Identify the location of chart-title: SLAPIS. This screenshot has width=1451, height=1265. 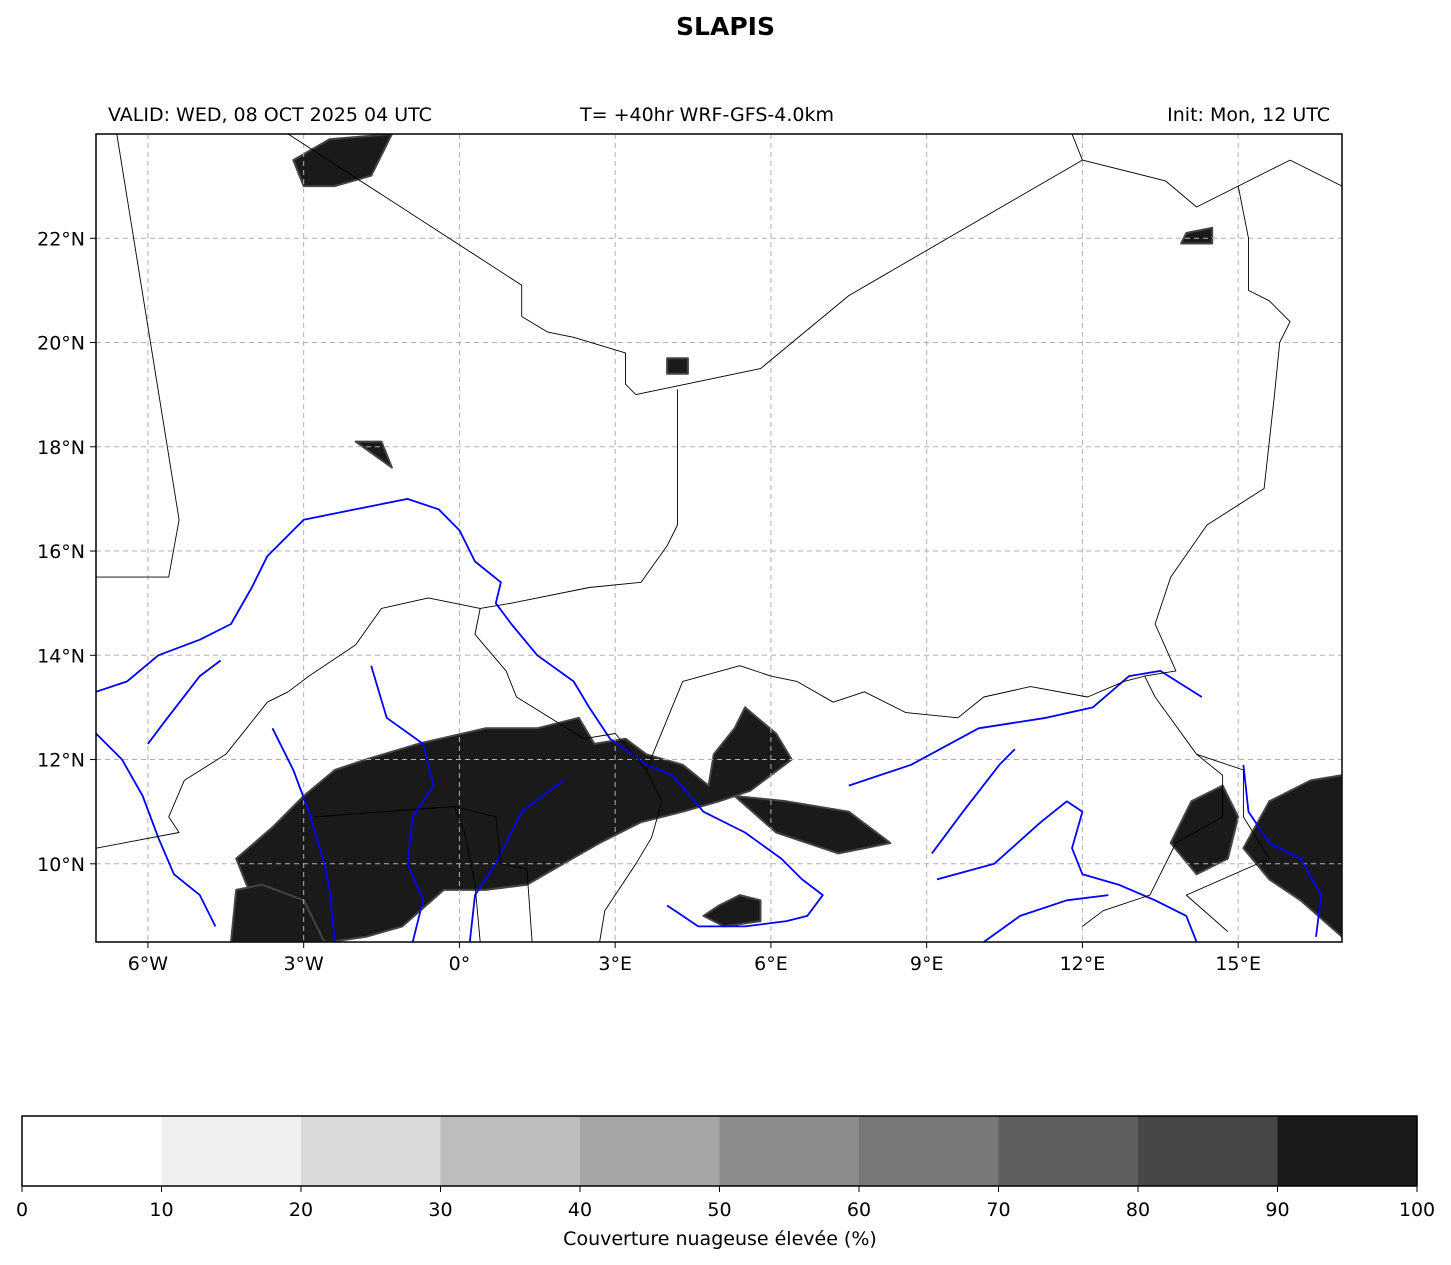
(725, 26).